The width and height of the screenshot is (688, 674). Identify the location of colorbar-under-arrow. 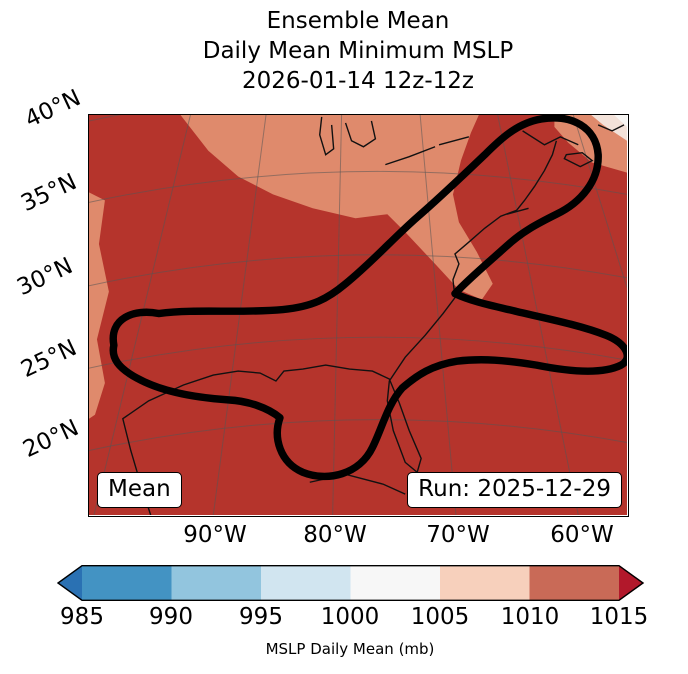
(69, 583).